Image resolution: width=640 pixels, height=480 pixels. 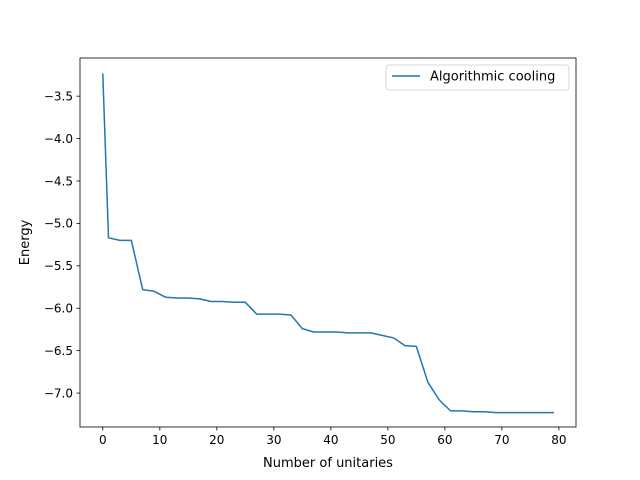 I want to click on x-tick-label: 60, so click(x=444, y=440).